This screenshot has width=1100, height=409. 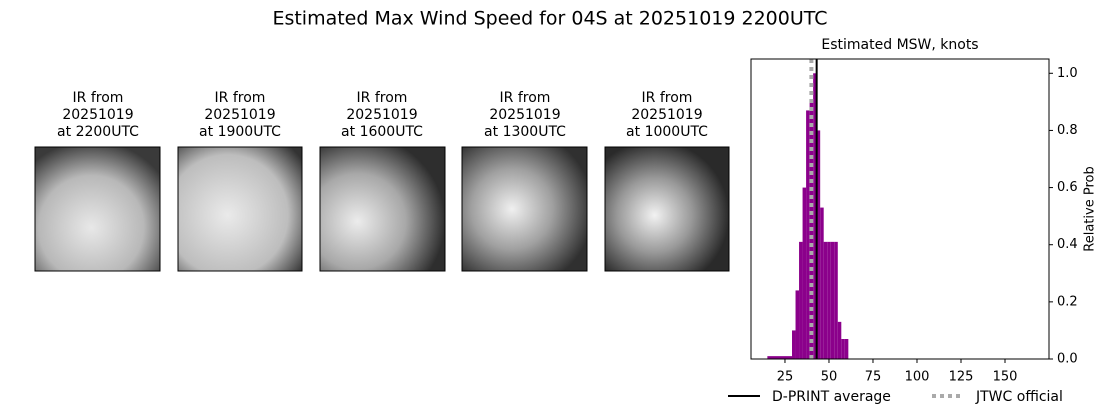 I want to click on legend-label: JTWC official, so click(x=1019, y=397).